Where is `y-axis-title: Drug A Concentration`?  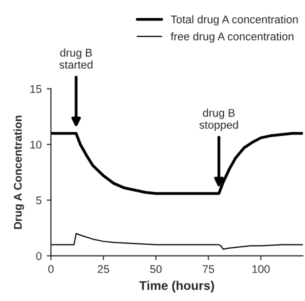
y-axis-title: Drug A Concentration is located at coordinates (19, 172).